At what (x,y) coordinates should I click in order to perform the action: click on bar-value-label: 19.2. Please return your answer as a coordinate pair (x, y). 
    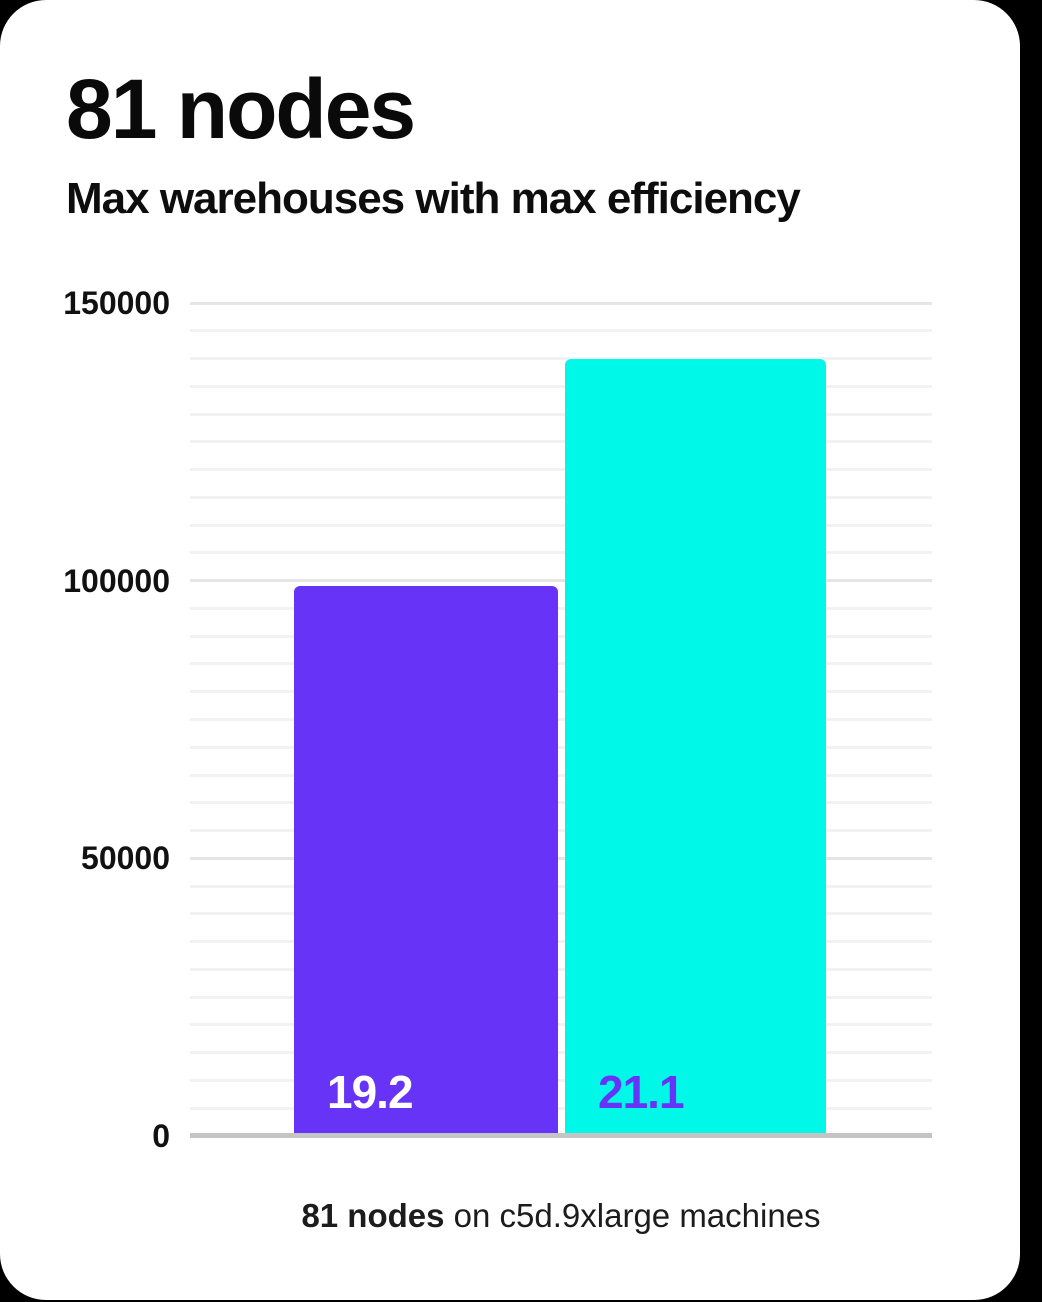
    Looking at the image, I should click on (370, 1092).